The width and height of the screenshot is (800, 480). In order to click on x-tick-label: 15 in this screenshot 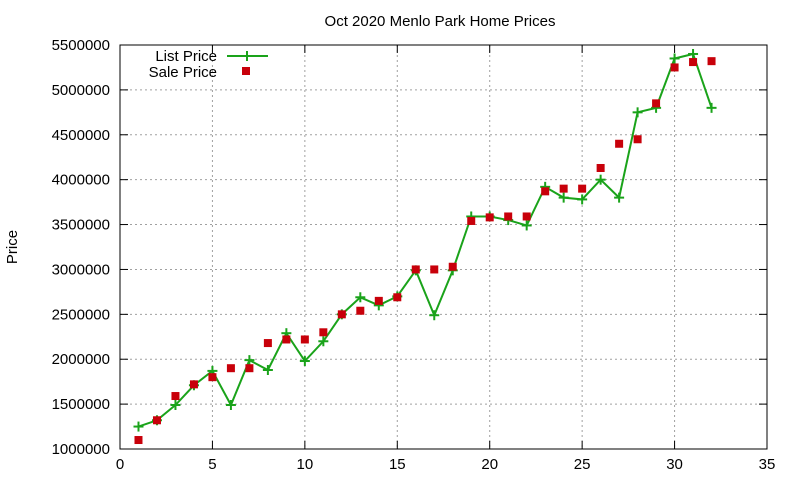, I will do `click(397, 464)`.